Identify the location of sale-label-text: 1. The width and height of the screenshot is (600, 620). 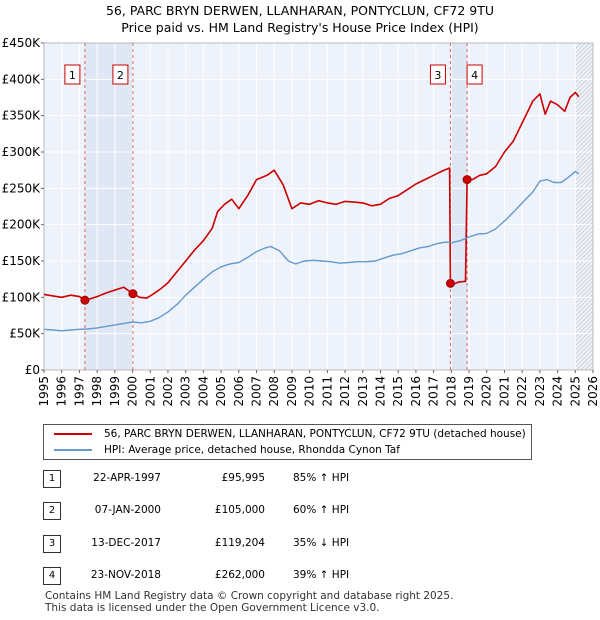
(72, 75).